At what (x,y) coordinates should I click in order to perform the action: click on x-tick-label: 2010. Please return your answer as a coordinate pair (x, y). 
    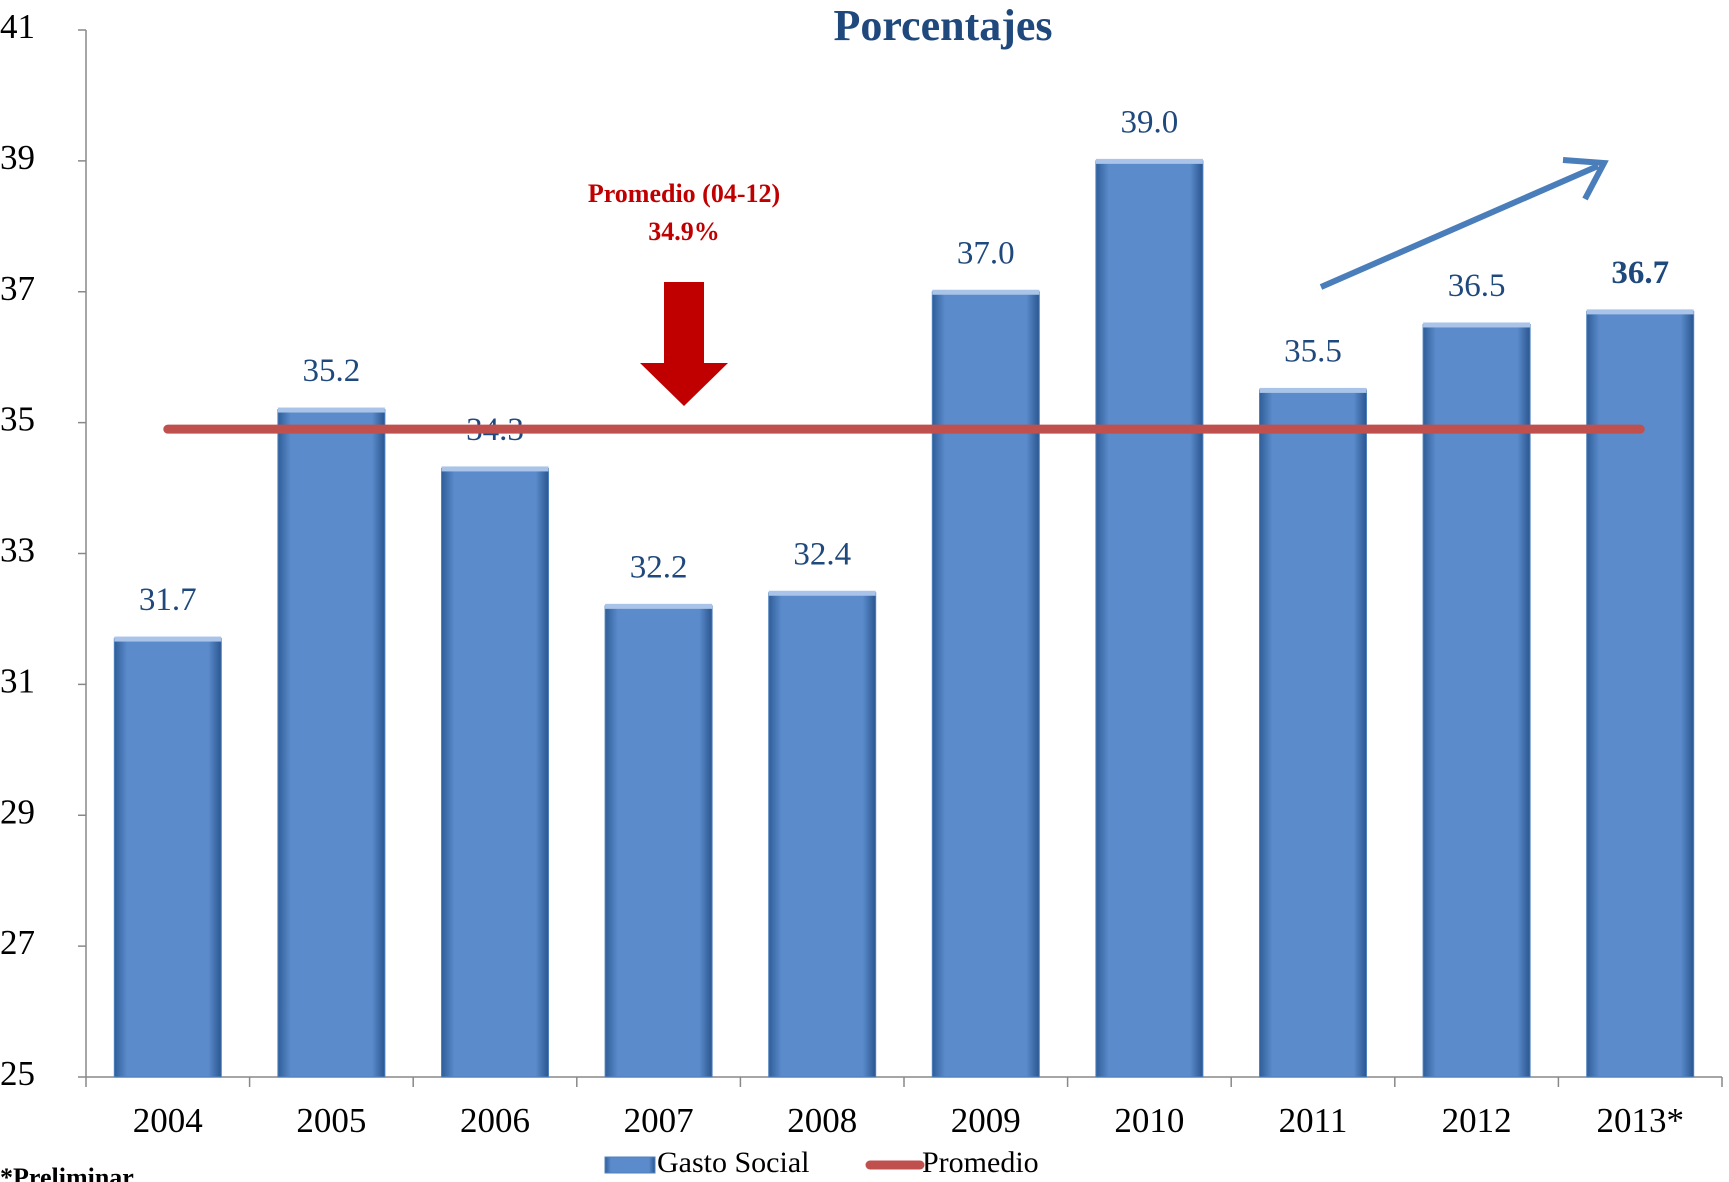
    Looking at the image, I should click on (1149, 1120).